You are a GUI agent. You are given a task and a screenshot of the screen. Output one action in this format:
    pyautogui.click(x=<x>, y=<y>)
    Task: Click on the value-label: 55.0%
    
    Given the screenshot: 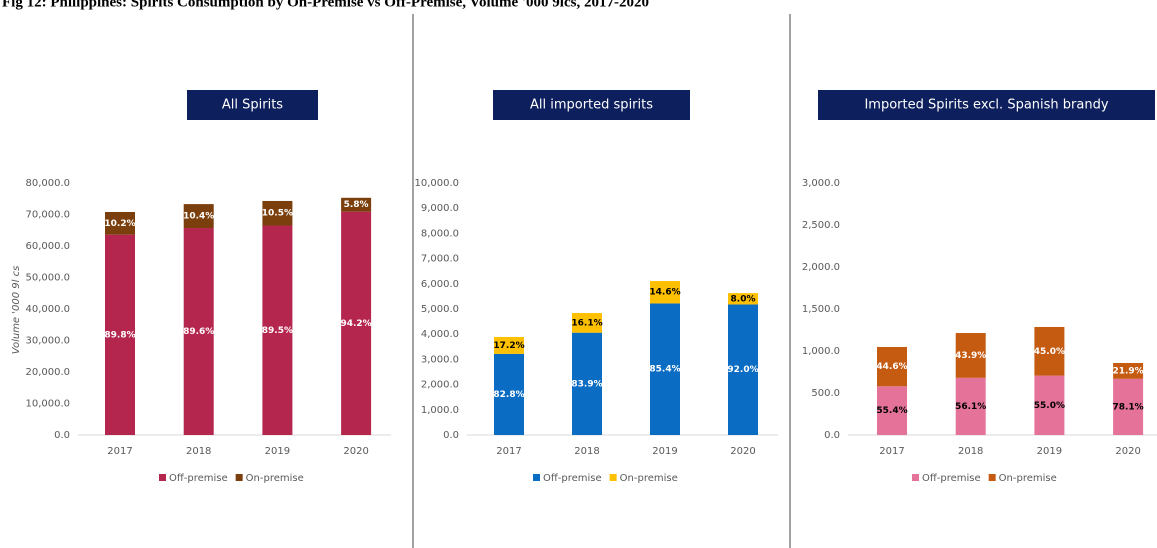 What is the action you would take?
    pyautogui.click(x=1049, y=406)
    